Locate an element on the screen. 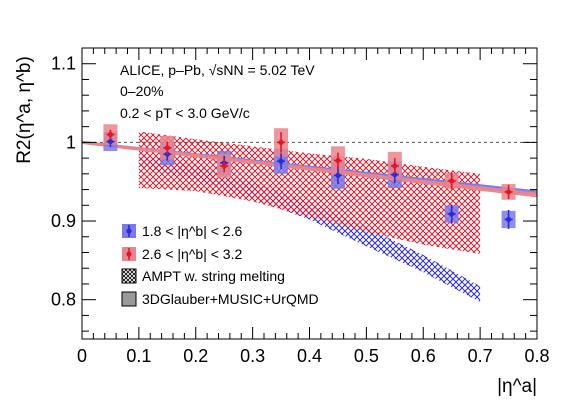 This screenshot has width=567, height=407. y-tick-label: 0.9 is located at coordinates (63, 221).